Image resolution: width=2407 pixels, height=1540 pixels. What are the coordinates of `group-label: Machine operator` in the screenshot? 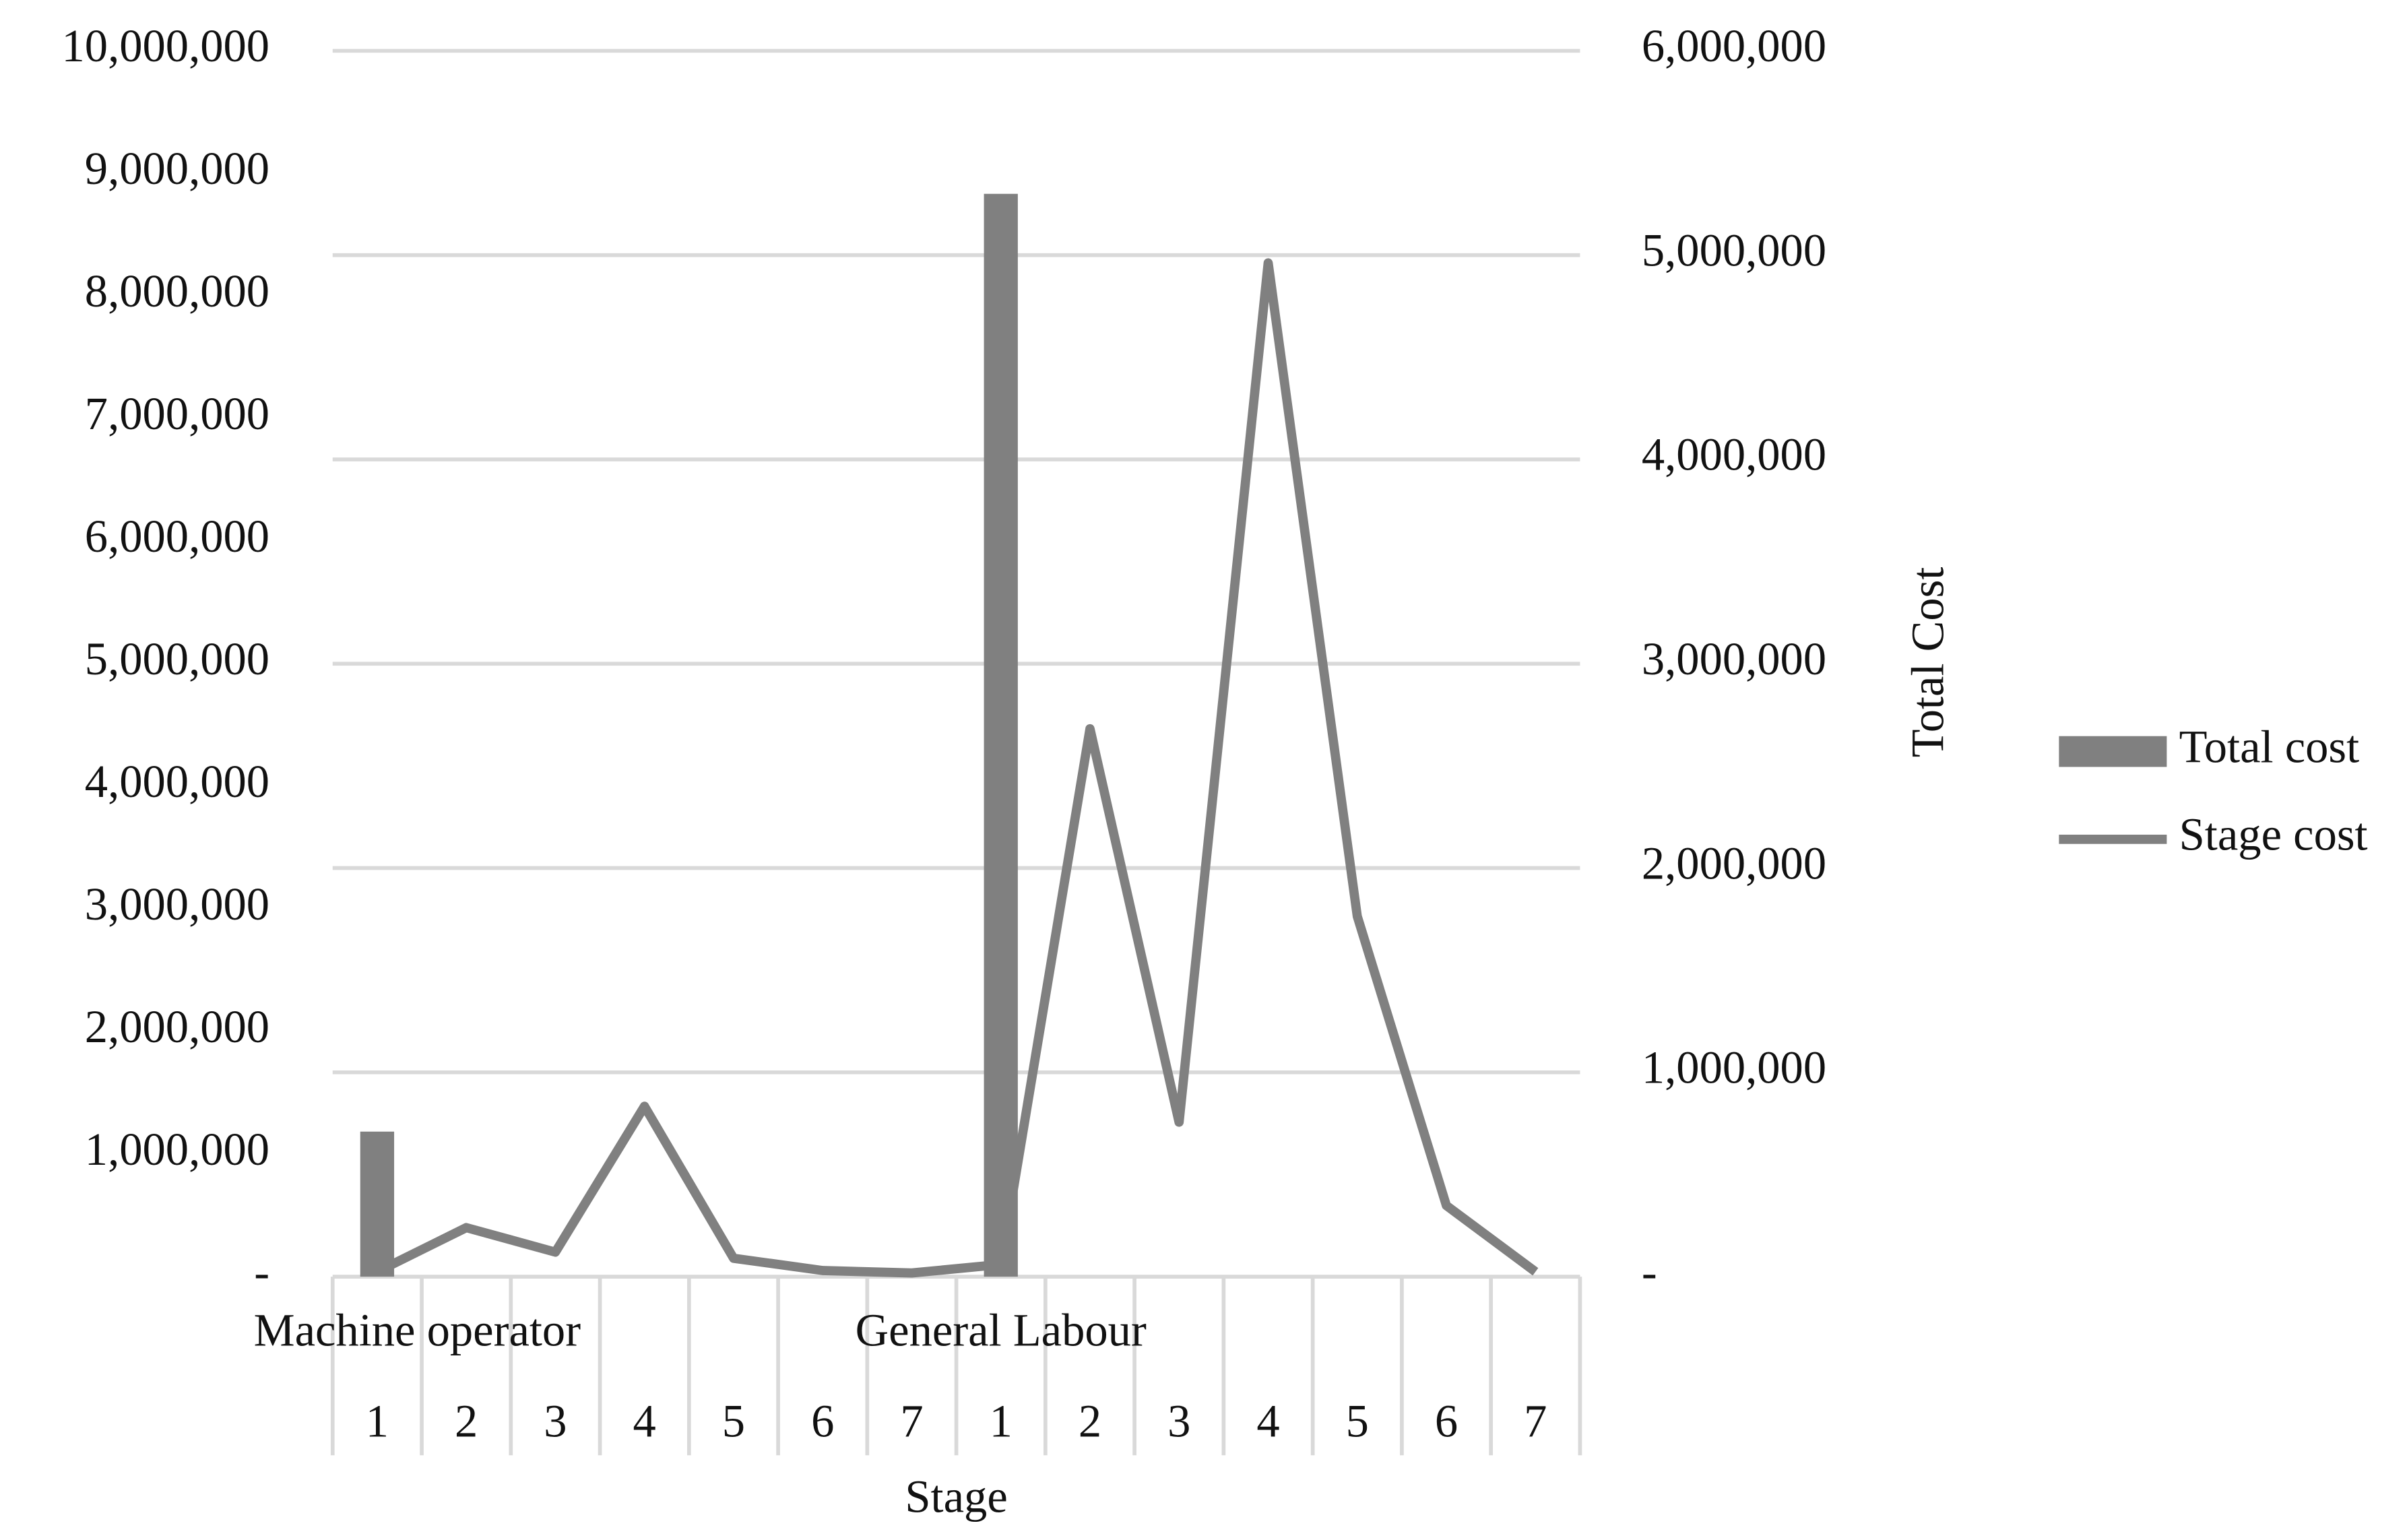 It's located at (417, 1330).